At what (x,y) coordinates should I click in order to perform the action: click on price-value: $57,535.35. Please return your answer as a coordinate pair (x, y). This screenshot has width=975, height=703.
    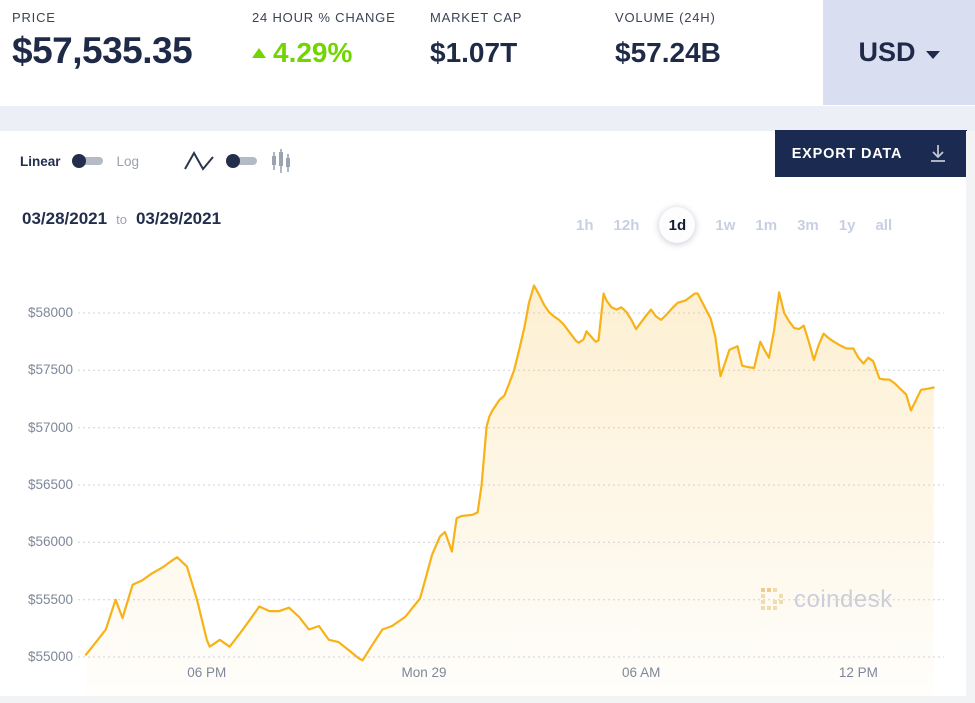
    Looking at the image, I should click on (102, 50).